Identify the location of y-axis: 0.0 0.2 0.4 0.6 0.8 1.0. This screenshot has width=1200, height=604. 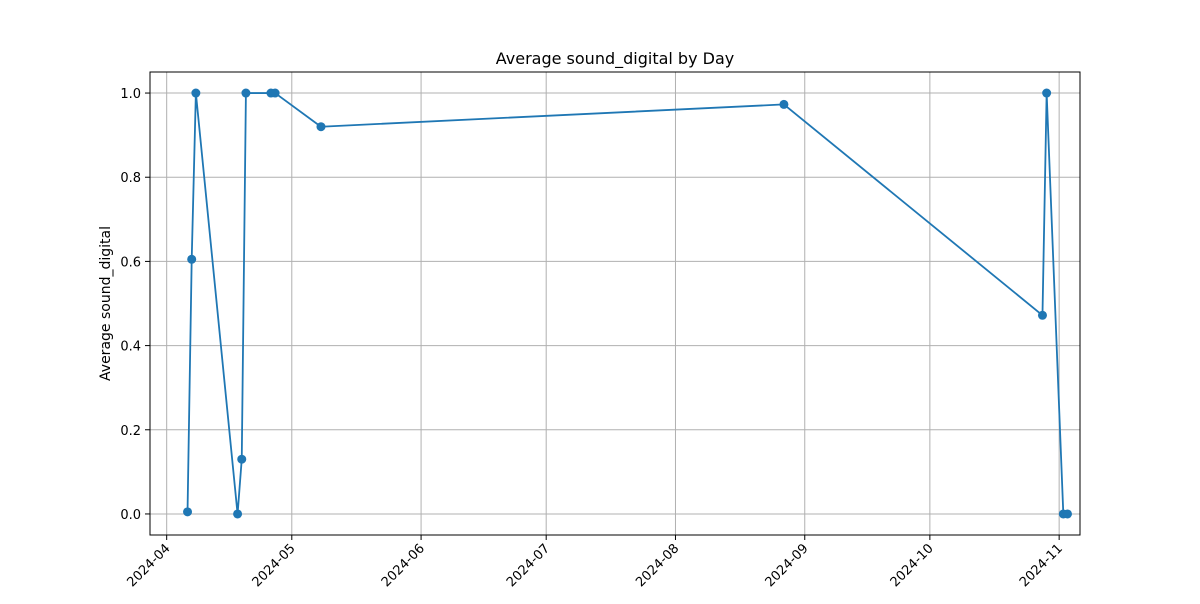
(135, 305).